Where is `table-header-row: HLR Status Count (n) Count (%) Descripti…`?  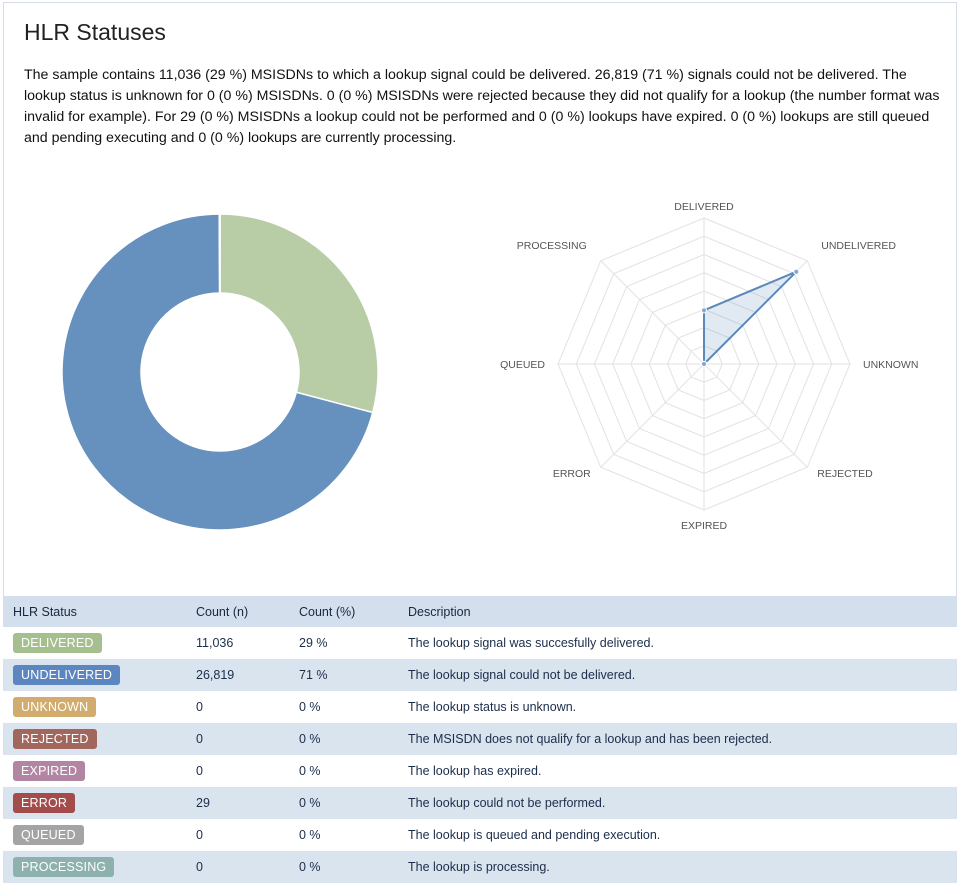 table-header-row: HLR Status Count (n) Count (%) Descripti… is located at coordinates (480, 611).